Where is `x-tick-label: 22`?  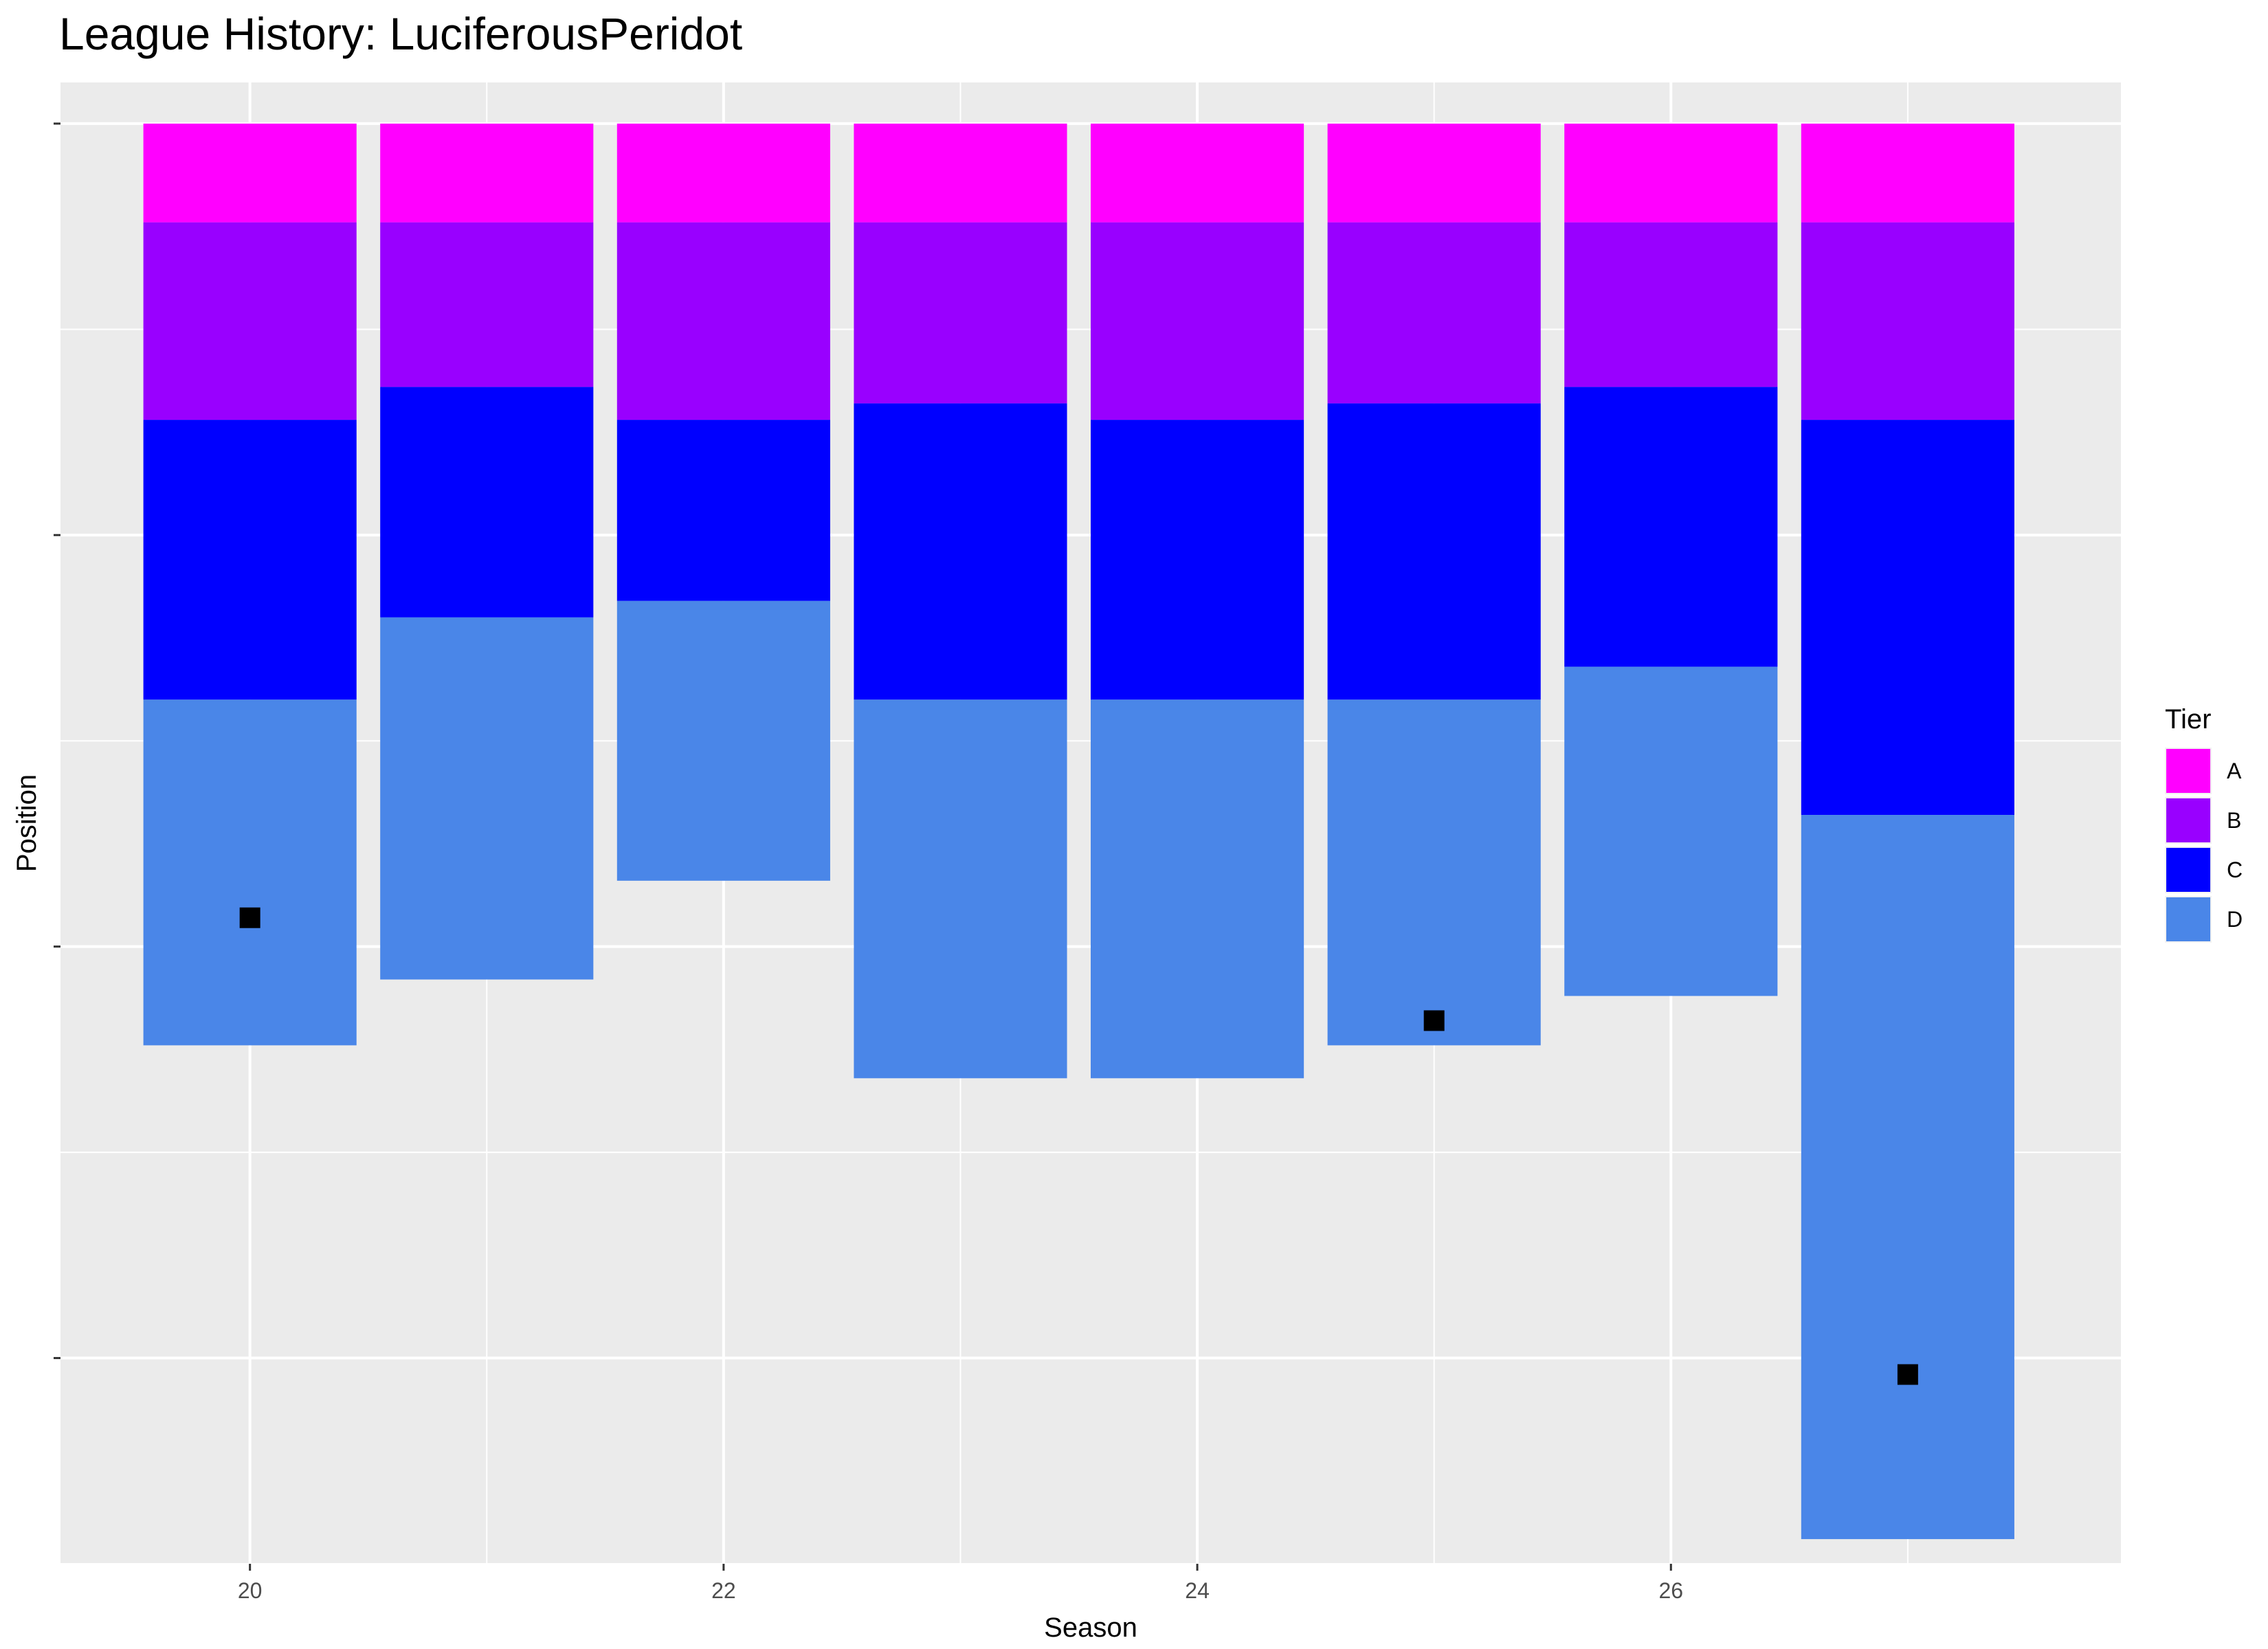 x-tick-label: 22 is located at coordinates (723, 1590).